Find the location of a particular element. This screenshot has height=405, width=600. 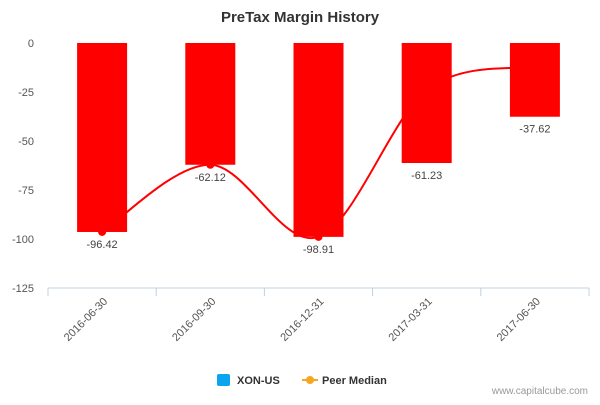

y-tick-label: -100 is located at coordinates (23, 240).